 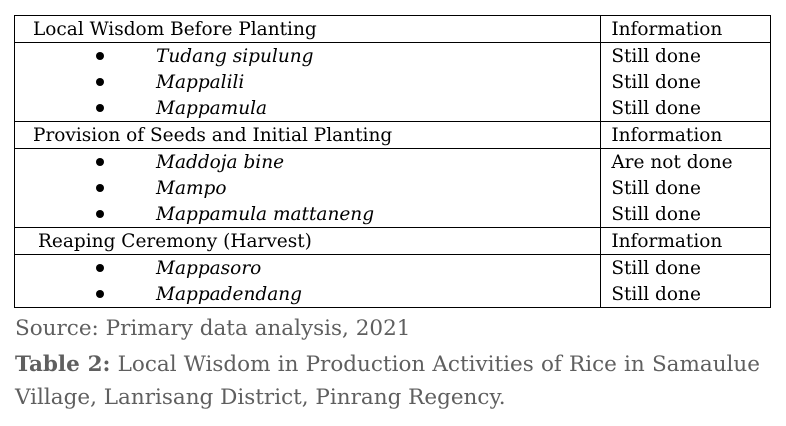 What do you see at coordinates (307, 241) in the screenshot?
I see `section-title: Reaping Ceremony (Harvest)` at bounding box center [307, 241].